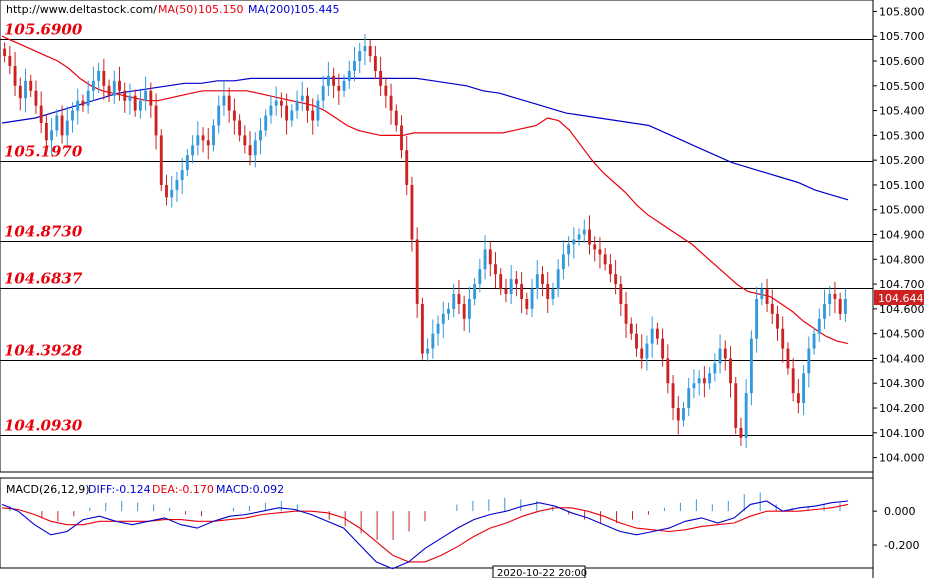  I want to click on level-label: 104.6837, so click(43, 279).